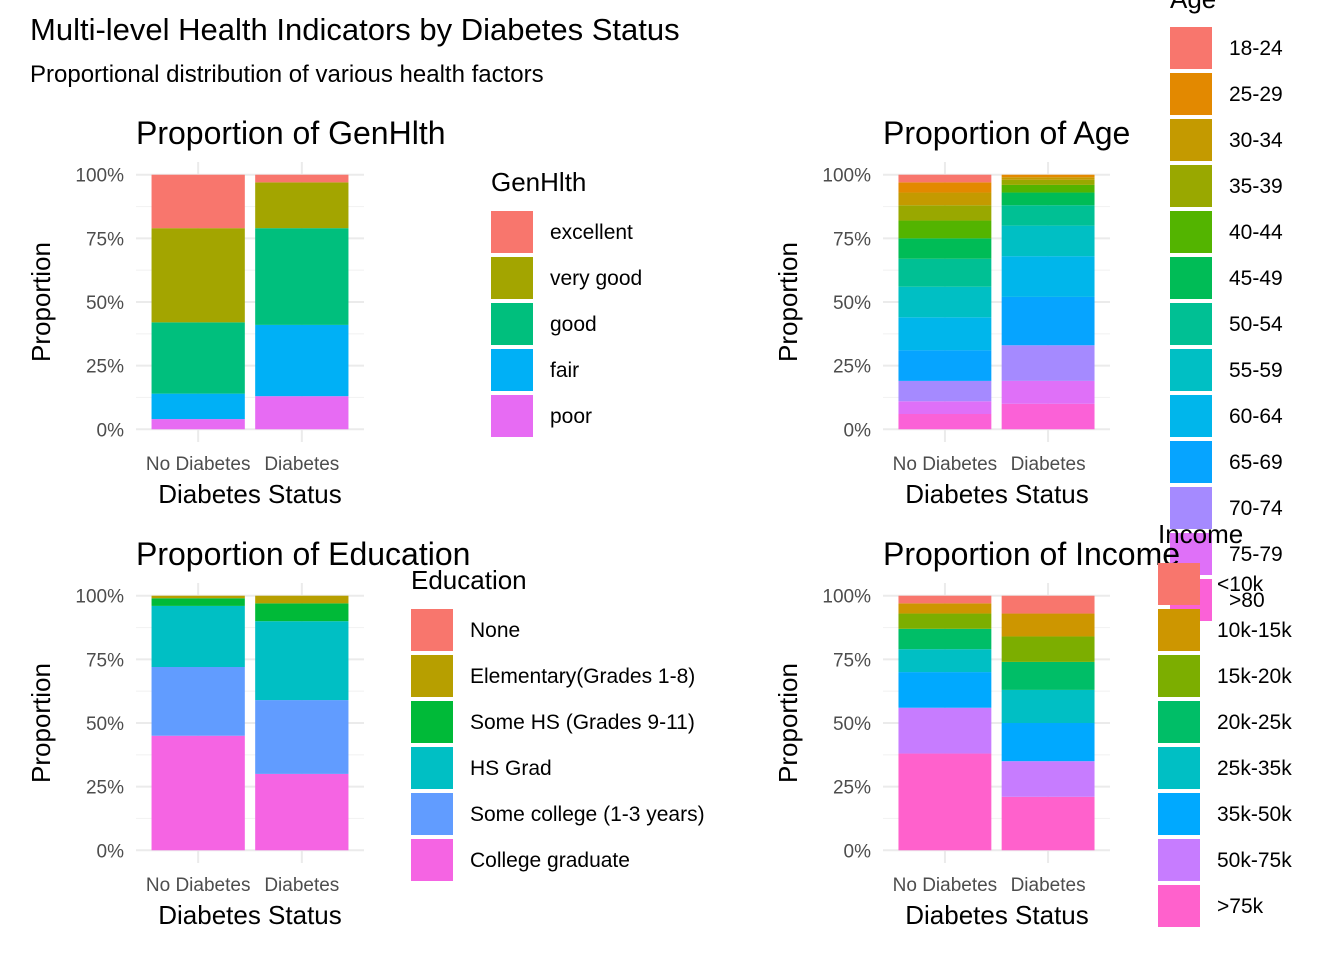 The width and height of the screenshot is (1344, 960). I want to click on bar-segment-30-34-no-diabetes, so click(945, 199).